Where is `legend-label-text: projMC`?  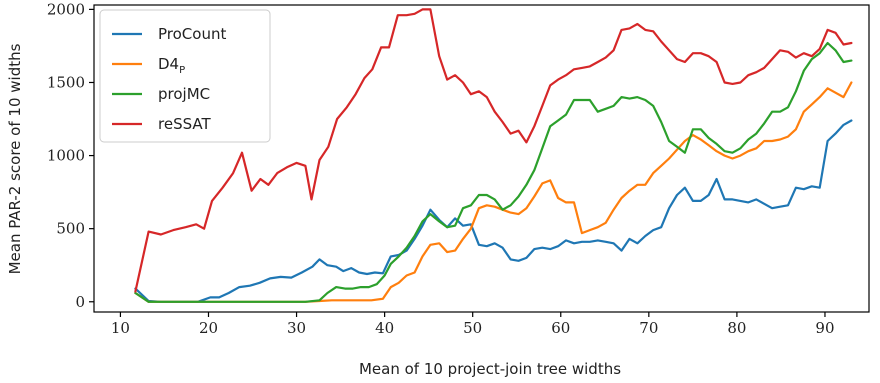
legend-label-text: projMC is located at coordinates (184, 94).